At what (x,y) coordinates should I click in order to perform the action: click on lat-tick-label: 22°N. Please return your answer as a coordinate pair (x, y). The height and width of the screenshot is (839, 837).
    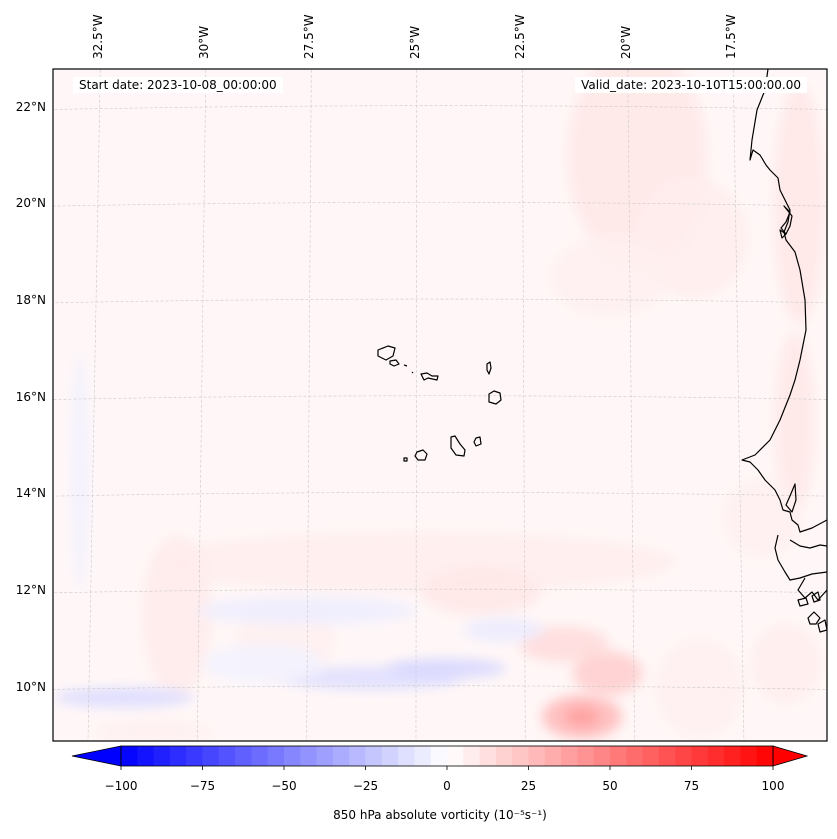
    Looking at the image, I should click on (30, 106).